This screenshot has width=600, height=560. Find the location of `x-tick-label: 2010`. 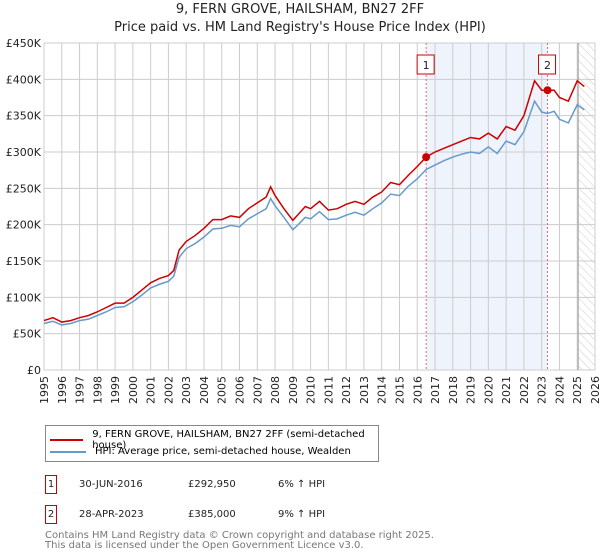

x-tick-label: 2010 is located at coordinates (311, 390).